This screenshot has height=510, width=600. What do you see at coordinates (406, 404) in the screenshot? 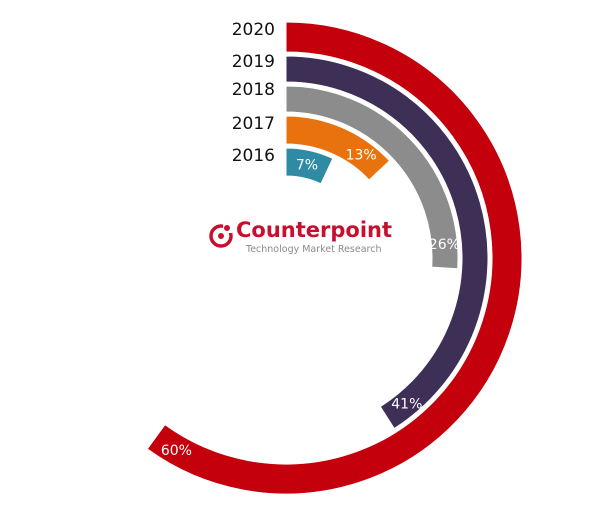
I see `value-label-2019: 41%` at bounding box center [406, 404].